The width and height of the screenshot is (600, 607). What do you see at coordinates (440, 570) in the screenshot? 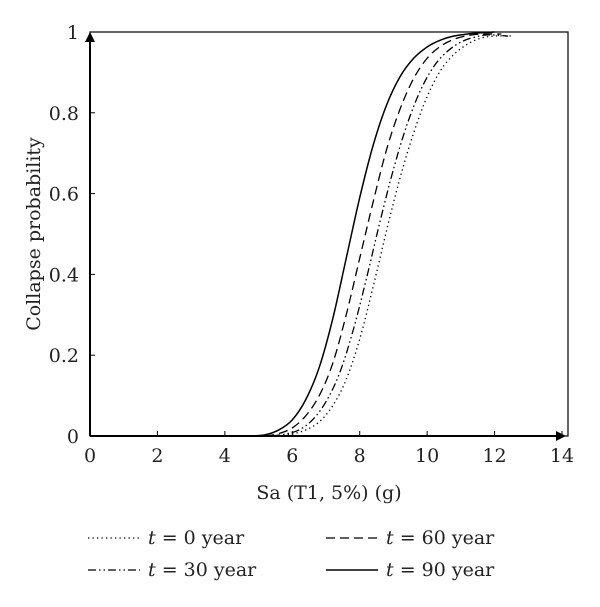
I see `legend-label-t90: t = 90 year` at bounding box center [440, 570].